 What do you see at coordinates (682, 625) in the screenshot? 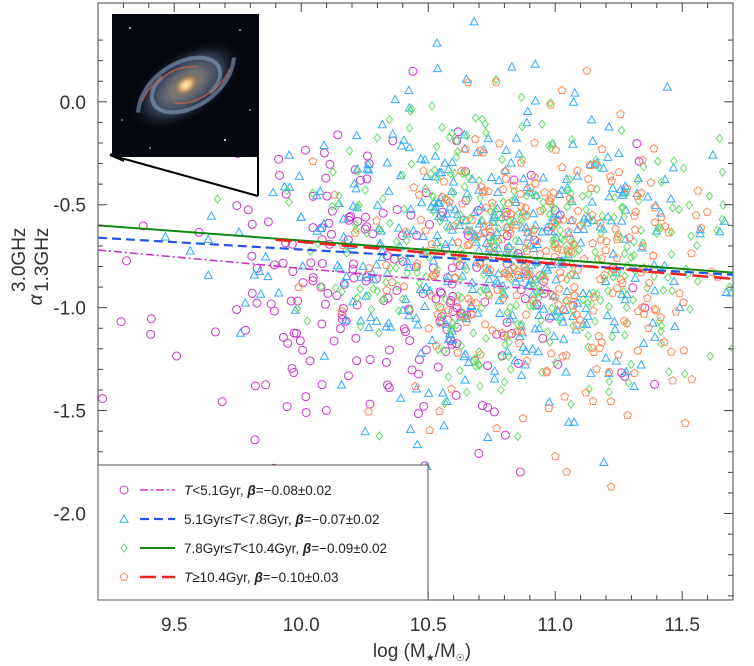
I see `x-tick-label: 11.5` at bounding box center [682, 625].